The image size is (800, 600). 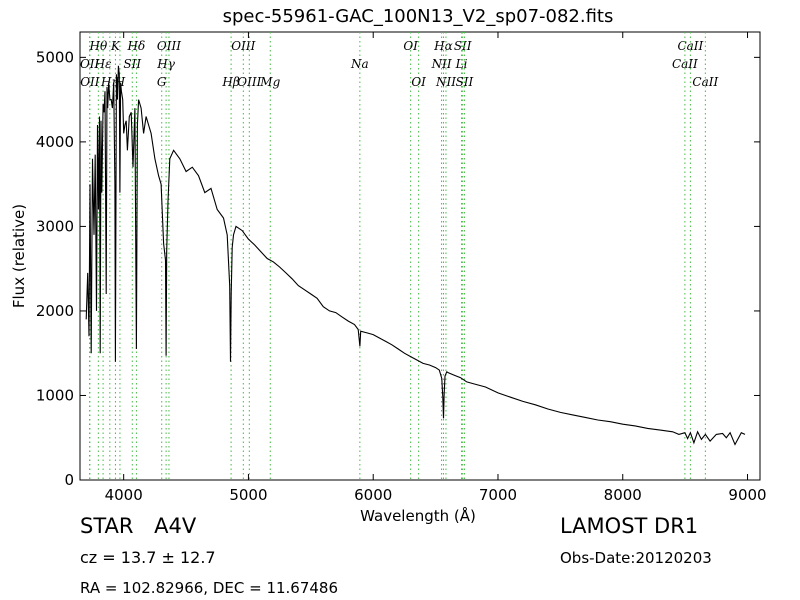 What do you see at coordinates (629, 526) in the screenshot?
I see `survey-name: LAMOST DR1` at bounding box center [629, 526].